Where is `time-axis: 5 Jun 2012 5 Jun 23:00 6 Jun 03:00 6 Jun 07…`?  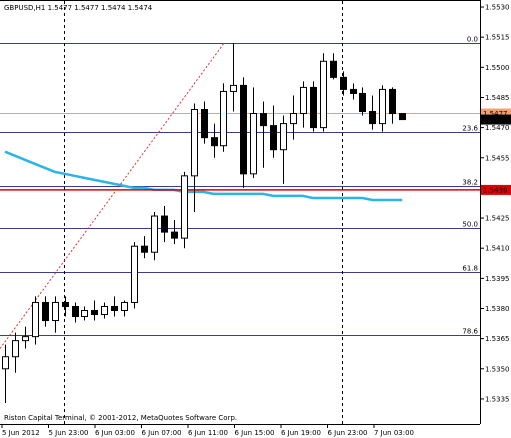 time-axis: 5 Jun 2012 5 Jun 23:00 6 Jun 03:00 6 Jun 07… is located at coordinates (207, 430).